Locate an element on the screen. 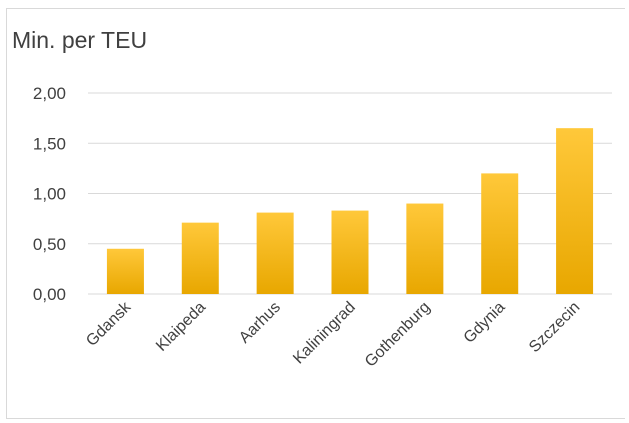  chart-title: Min. per TEU is located at coordinates (80, 40).